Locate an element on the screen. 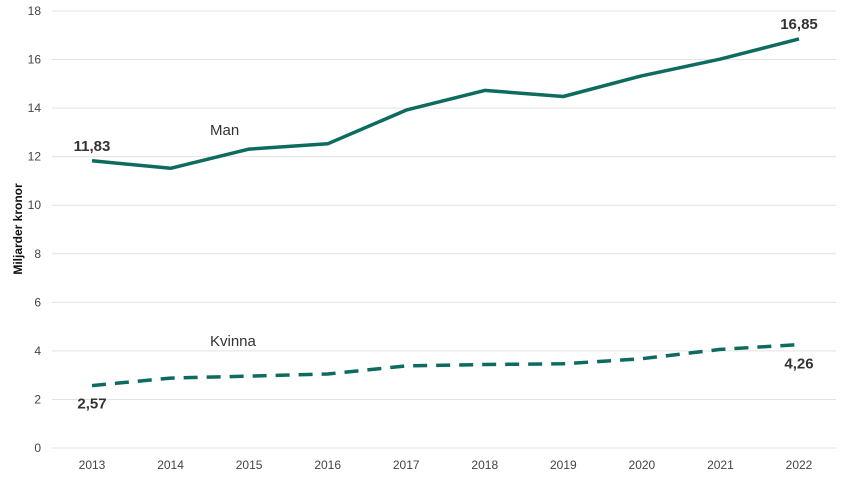  x-tick-label: 2022 is located at coordinates (799, 465).